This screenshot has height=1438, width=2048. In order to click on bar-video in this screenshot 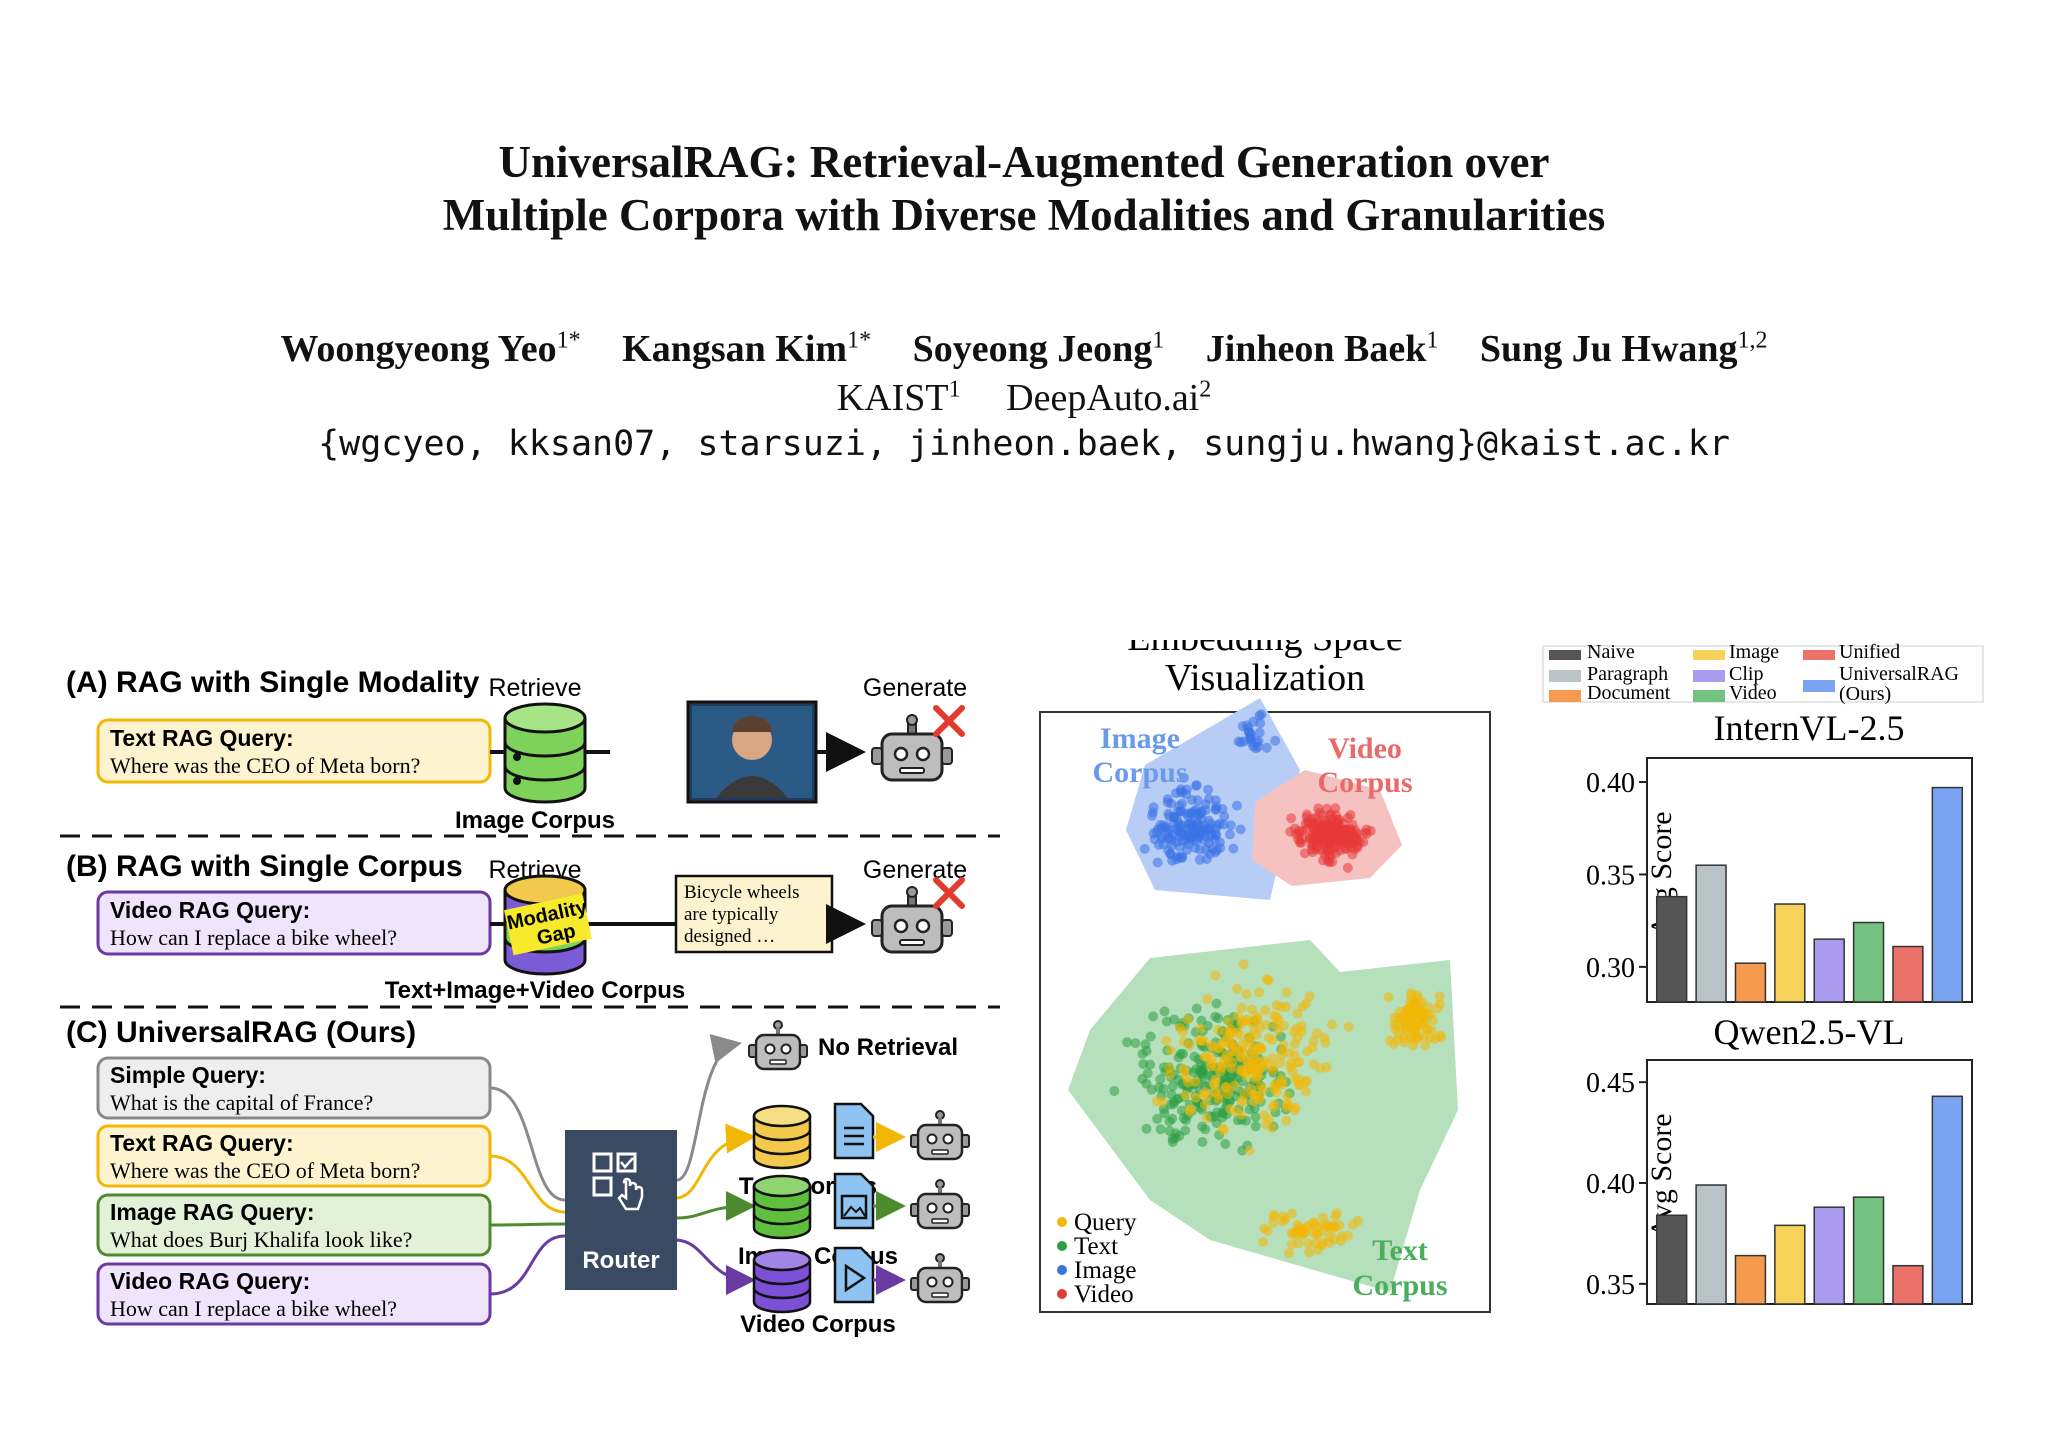, I will do `click(1868, 962)`.